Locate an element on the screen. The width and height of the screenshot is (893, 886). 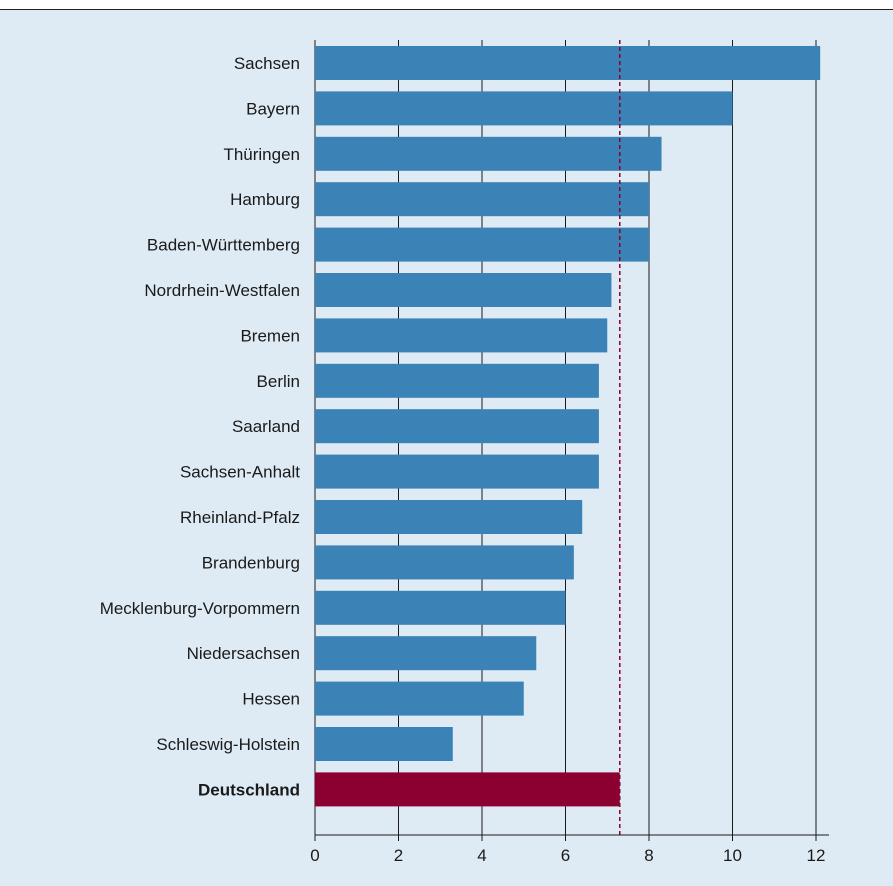
category-label: Sachsen-Anhalt is located at coordinates (240, 472).